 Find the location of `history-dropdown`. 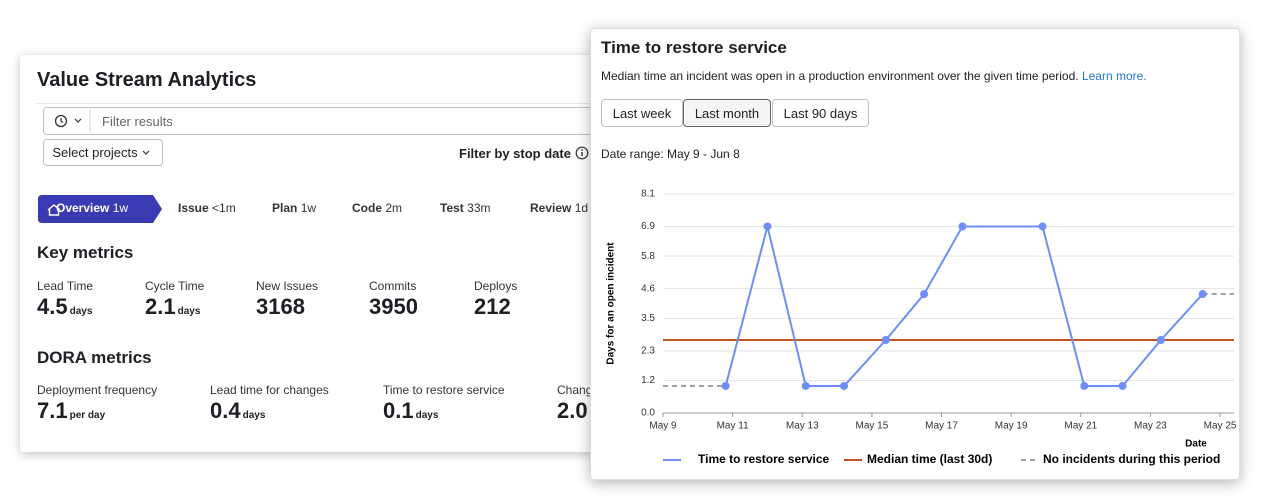

history-dropdown is located at coordinates (68, 121).